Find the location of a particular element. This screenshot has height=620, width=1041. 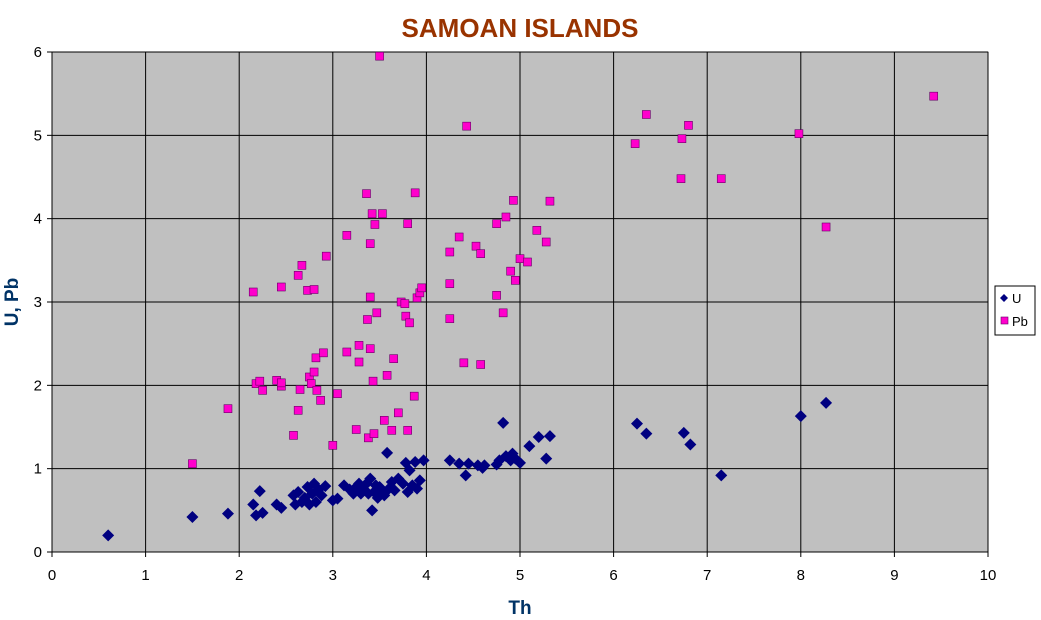

x-tick-label: 1 is located at coordinates (145, 575).